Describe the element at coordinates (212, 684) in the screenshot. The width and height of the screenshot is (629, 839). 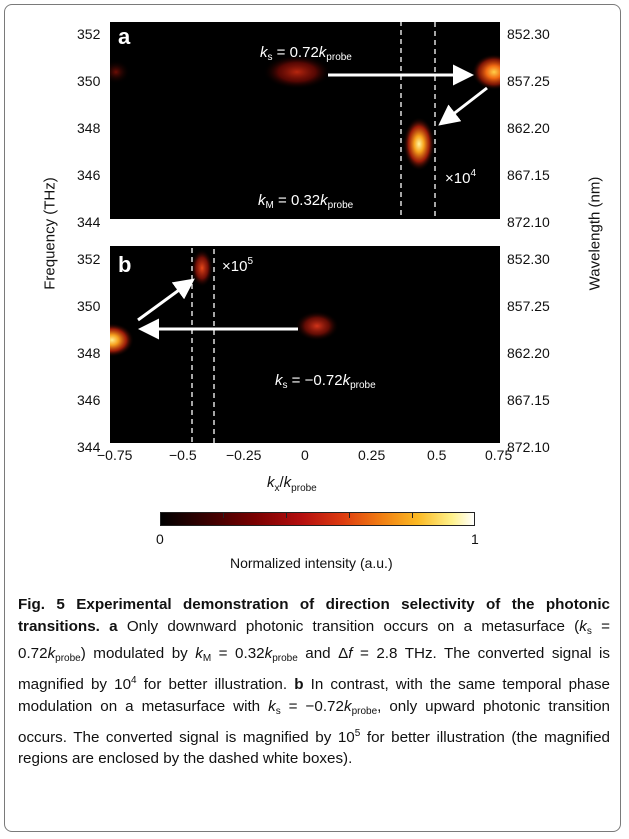
I see `caption-text: for better illustration.` at that location.